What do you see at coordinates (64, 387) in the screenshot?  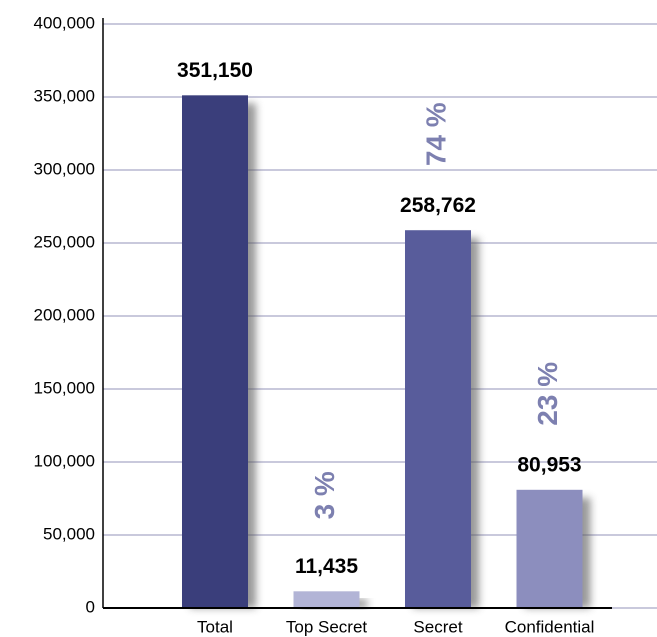 I see `y-tick-label: 150,000` at bounding box center [64, 387].